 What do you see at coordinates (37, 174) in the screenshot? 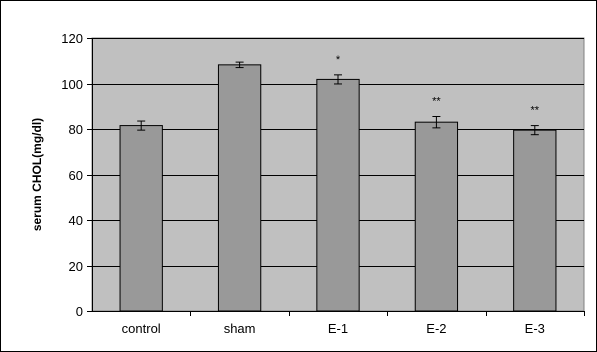
I see `y-axis-label: serum CHOL(mg/dl)` at bounding box center [37, 174].